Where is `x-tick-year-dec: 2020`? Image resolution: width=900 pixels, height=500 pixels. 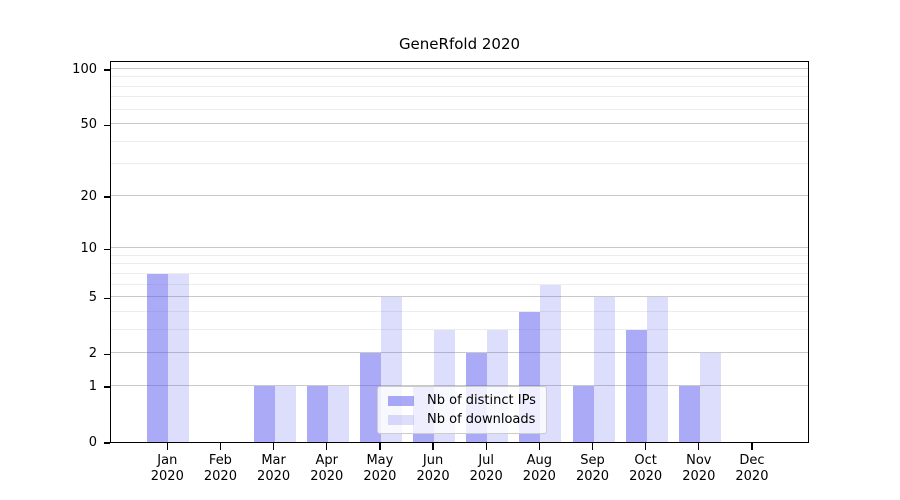 x-tick-year-dec: 2020 is located at coordinates (752, 476).